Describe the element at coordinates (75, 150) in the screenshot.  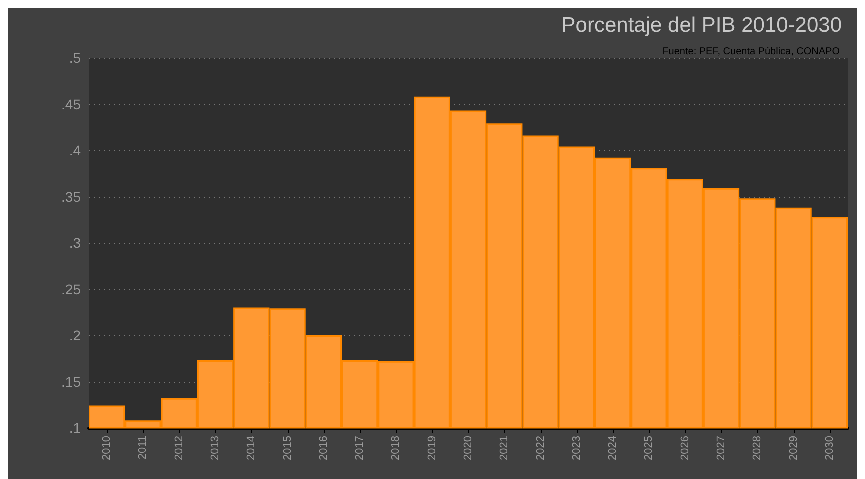
I see `y-tick-label: .4` at that location.